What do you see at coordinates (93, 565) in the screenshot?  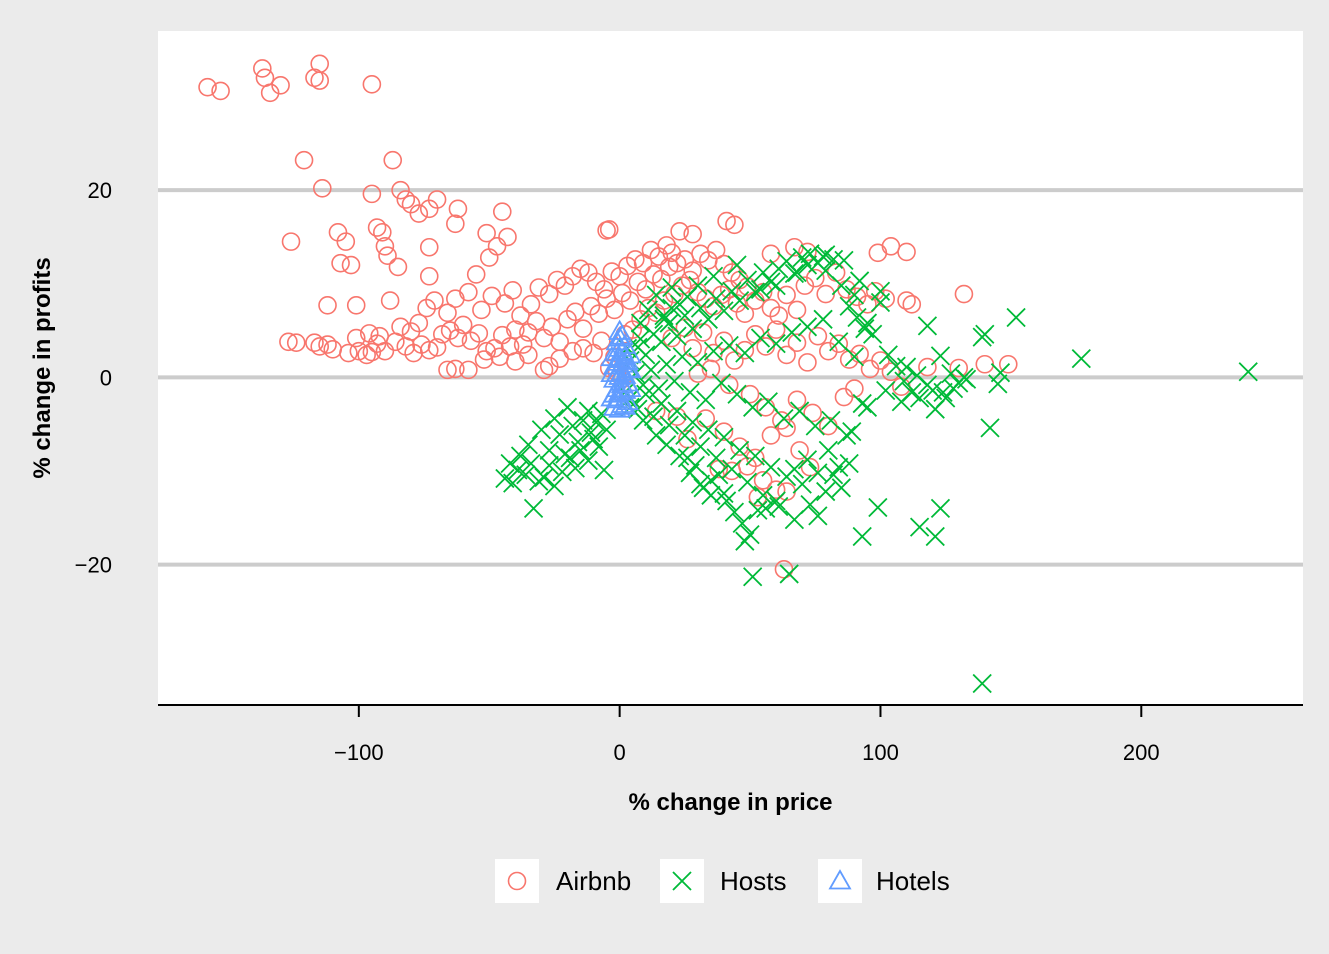 I see `y-tick-label: −20` at bounding box center [93, 565].